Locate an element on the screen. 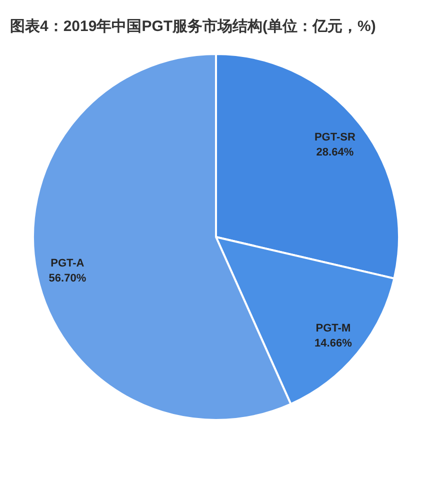 Image resolution: width=437 pixels, height=490 pixels. title: 图表4：2019年中国PGT服务市场结构(单位：亿元，%) is located at coordinates (193, 26).